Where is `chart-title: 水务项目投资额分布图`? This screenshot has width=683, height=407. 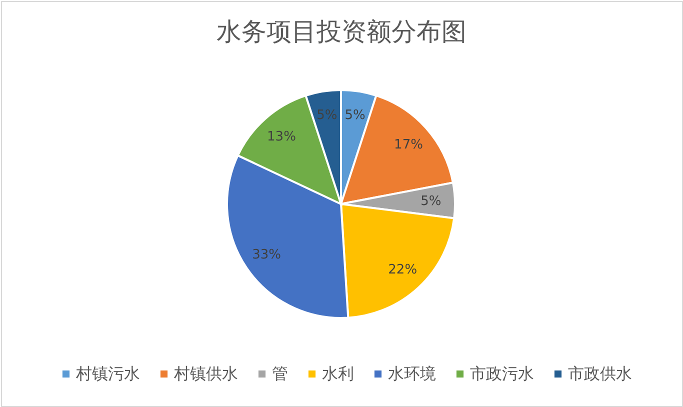 chart-title: 水务项目投资额分布图 is located at coordinates (341, 31).